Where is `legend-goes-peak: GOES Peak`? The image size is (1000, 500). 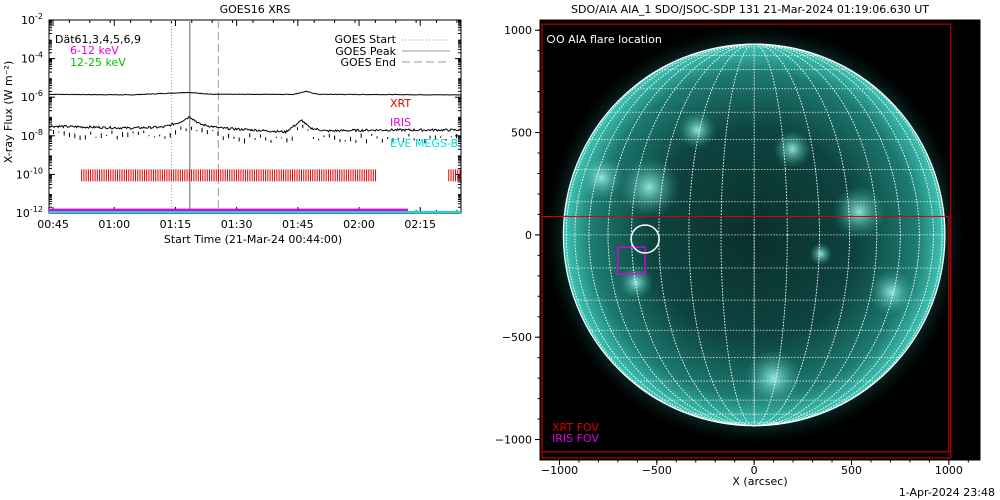
legend-goes-peak: GOES Peak is located at coordinates (365, 51).